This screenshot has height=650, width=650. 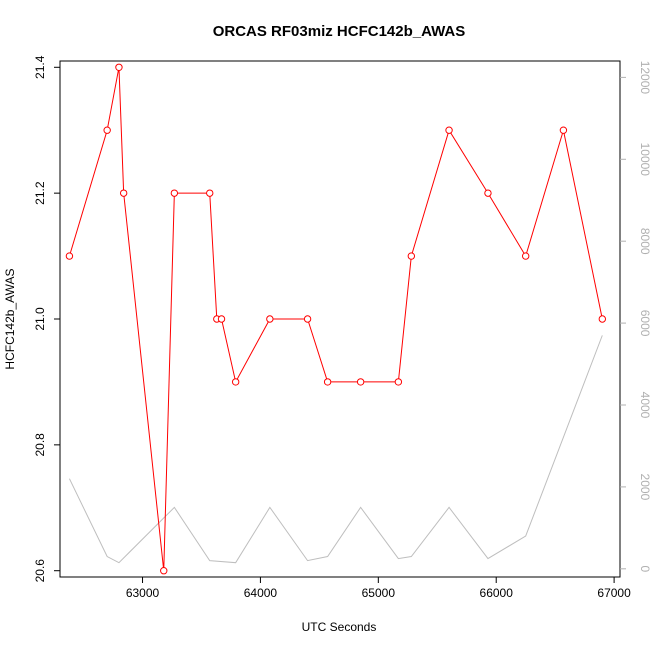 What do you see at coordinates (40, 445) in the screenshot?
I see `y-tick-label: 20.8` at bounding box center [40, 445].